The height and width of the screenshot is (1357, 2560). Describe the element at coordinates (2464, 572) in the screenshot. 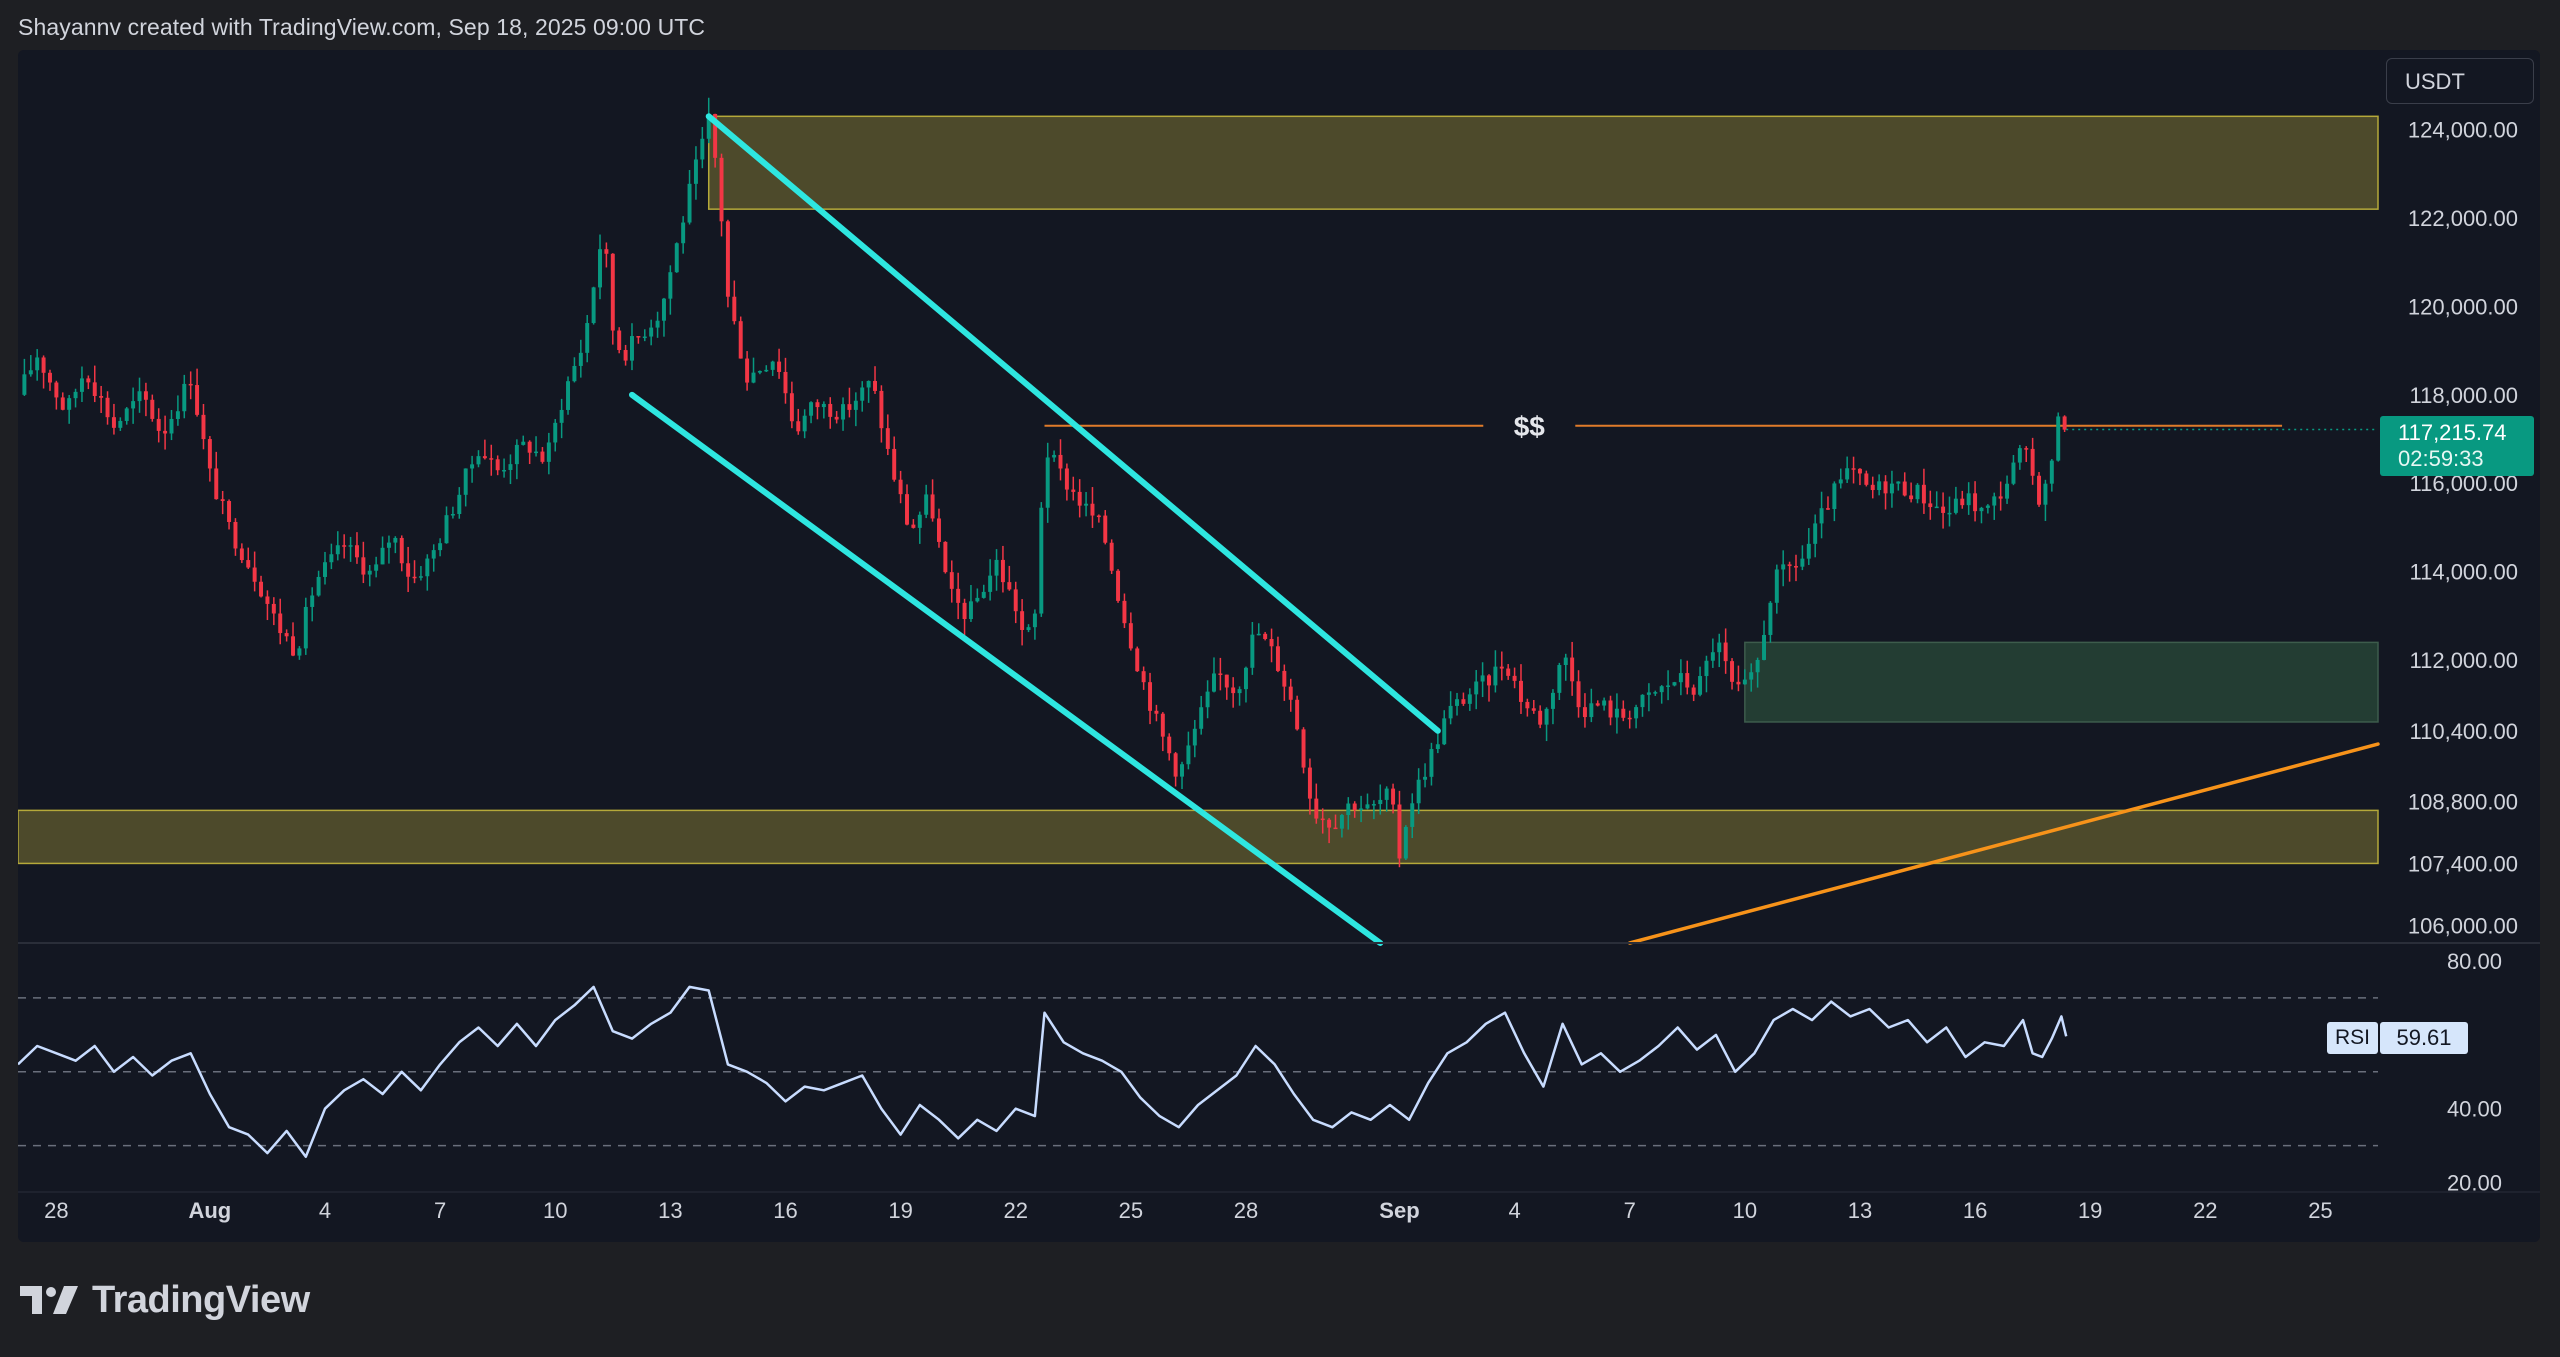

I see `price-axis-label: 114,000.00` at that location.